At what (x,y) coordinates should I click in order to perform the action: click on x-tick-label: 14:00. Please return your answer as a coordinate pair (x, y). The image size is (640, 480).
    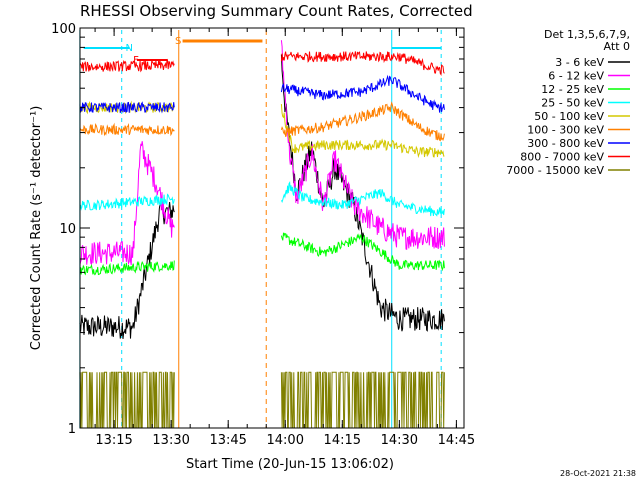
    Looking at the image, I should click on (285, 440).